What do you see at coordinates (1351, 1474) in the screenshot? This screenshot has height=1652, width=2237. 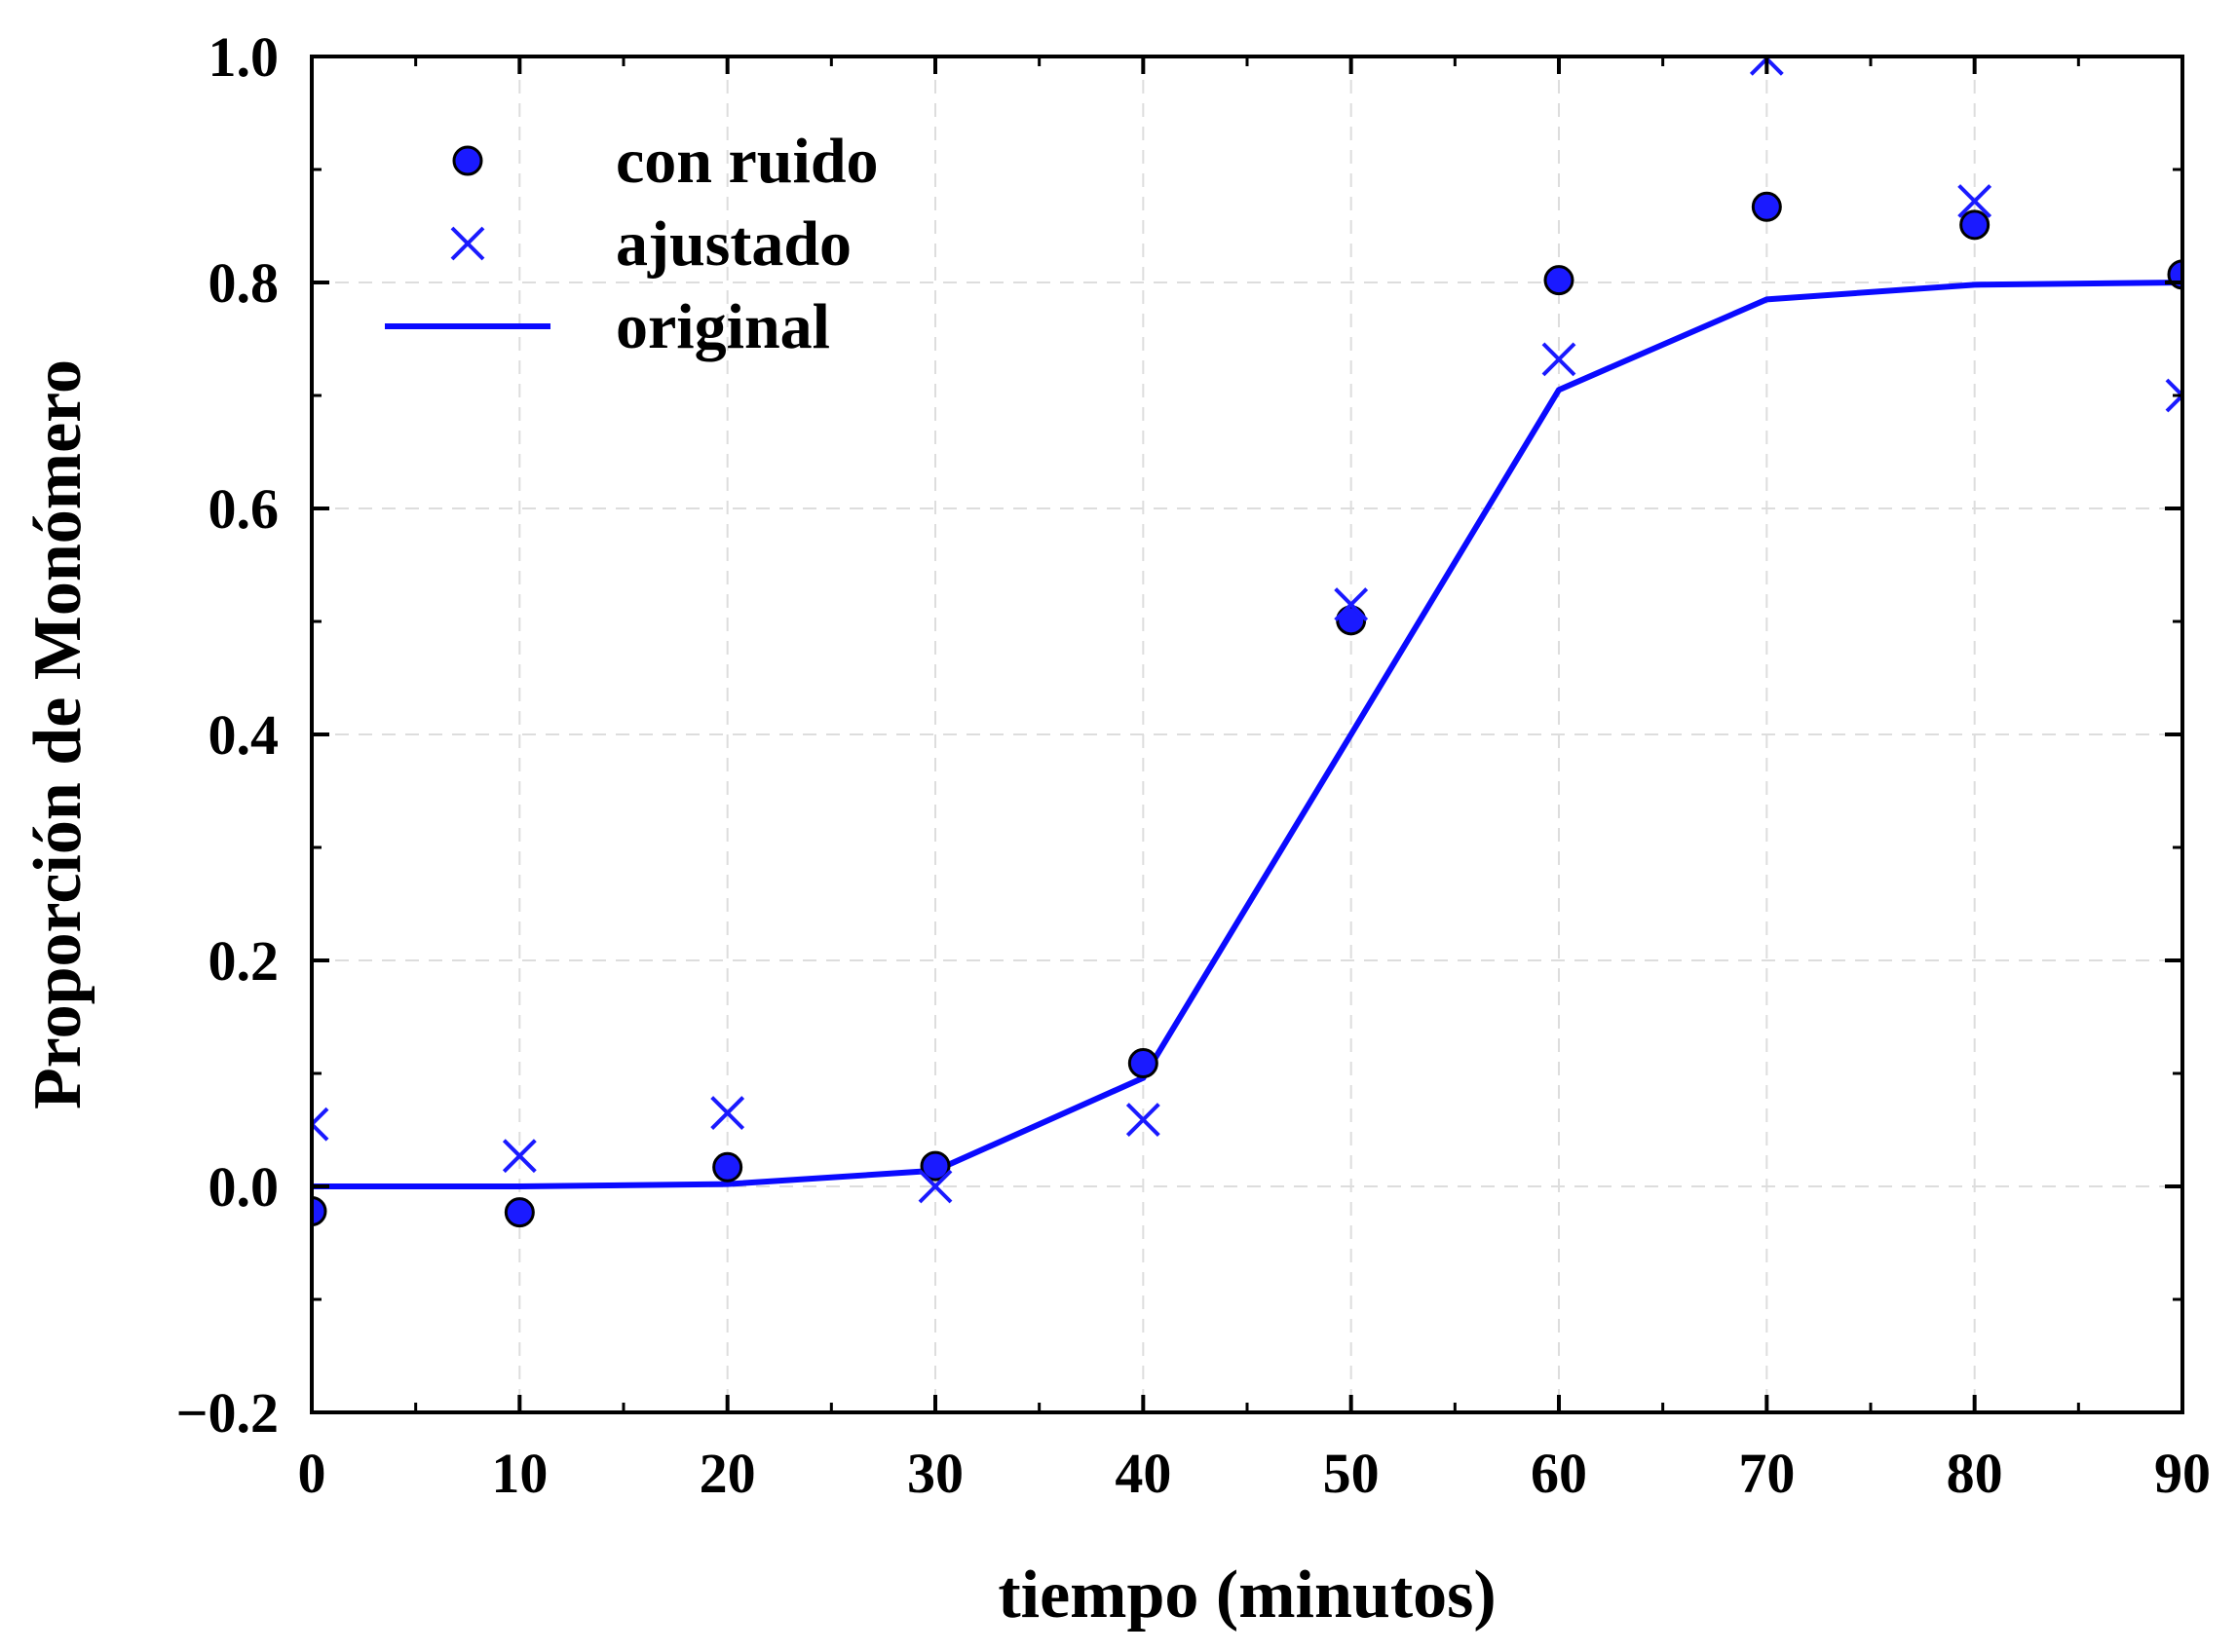 I see `x-tick-label: 50` at bounding box center [1351, 1474].